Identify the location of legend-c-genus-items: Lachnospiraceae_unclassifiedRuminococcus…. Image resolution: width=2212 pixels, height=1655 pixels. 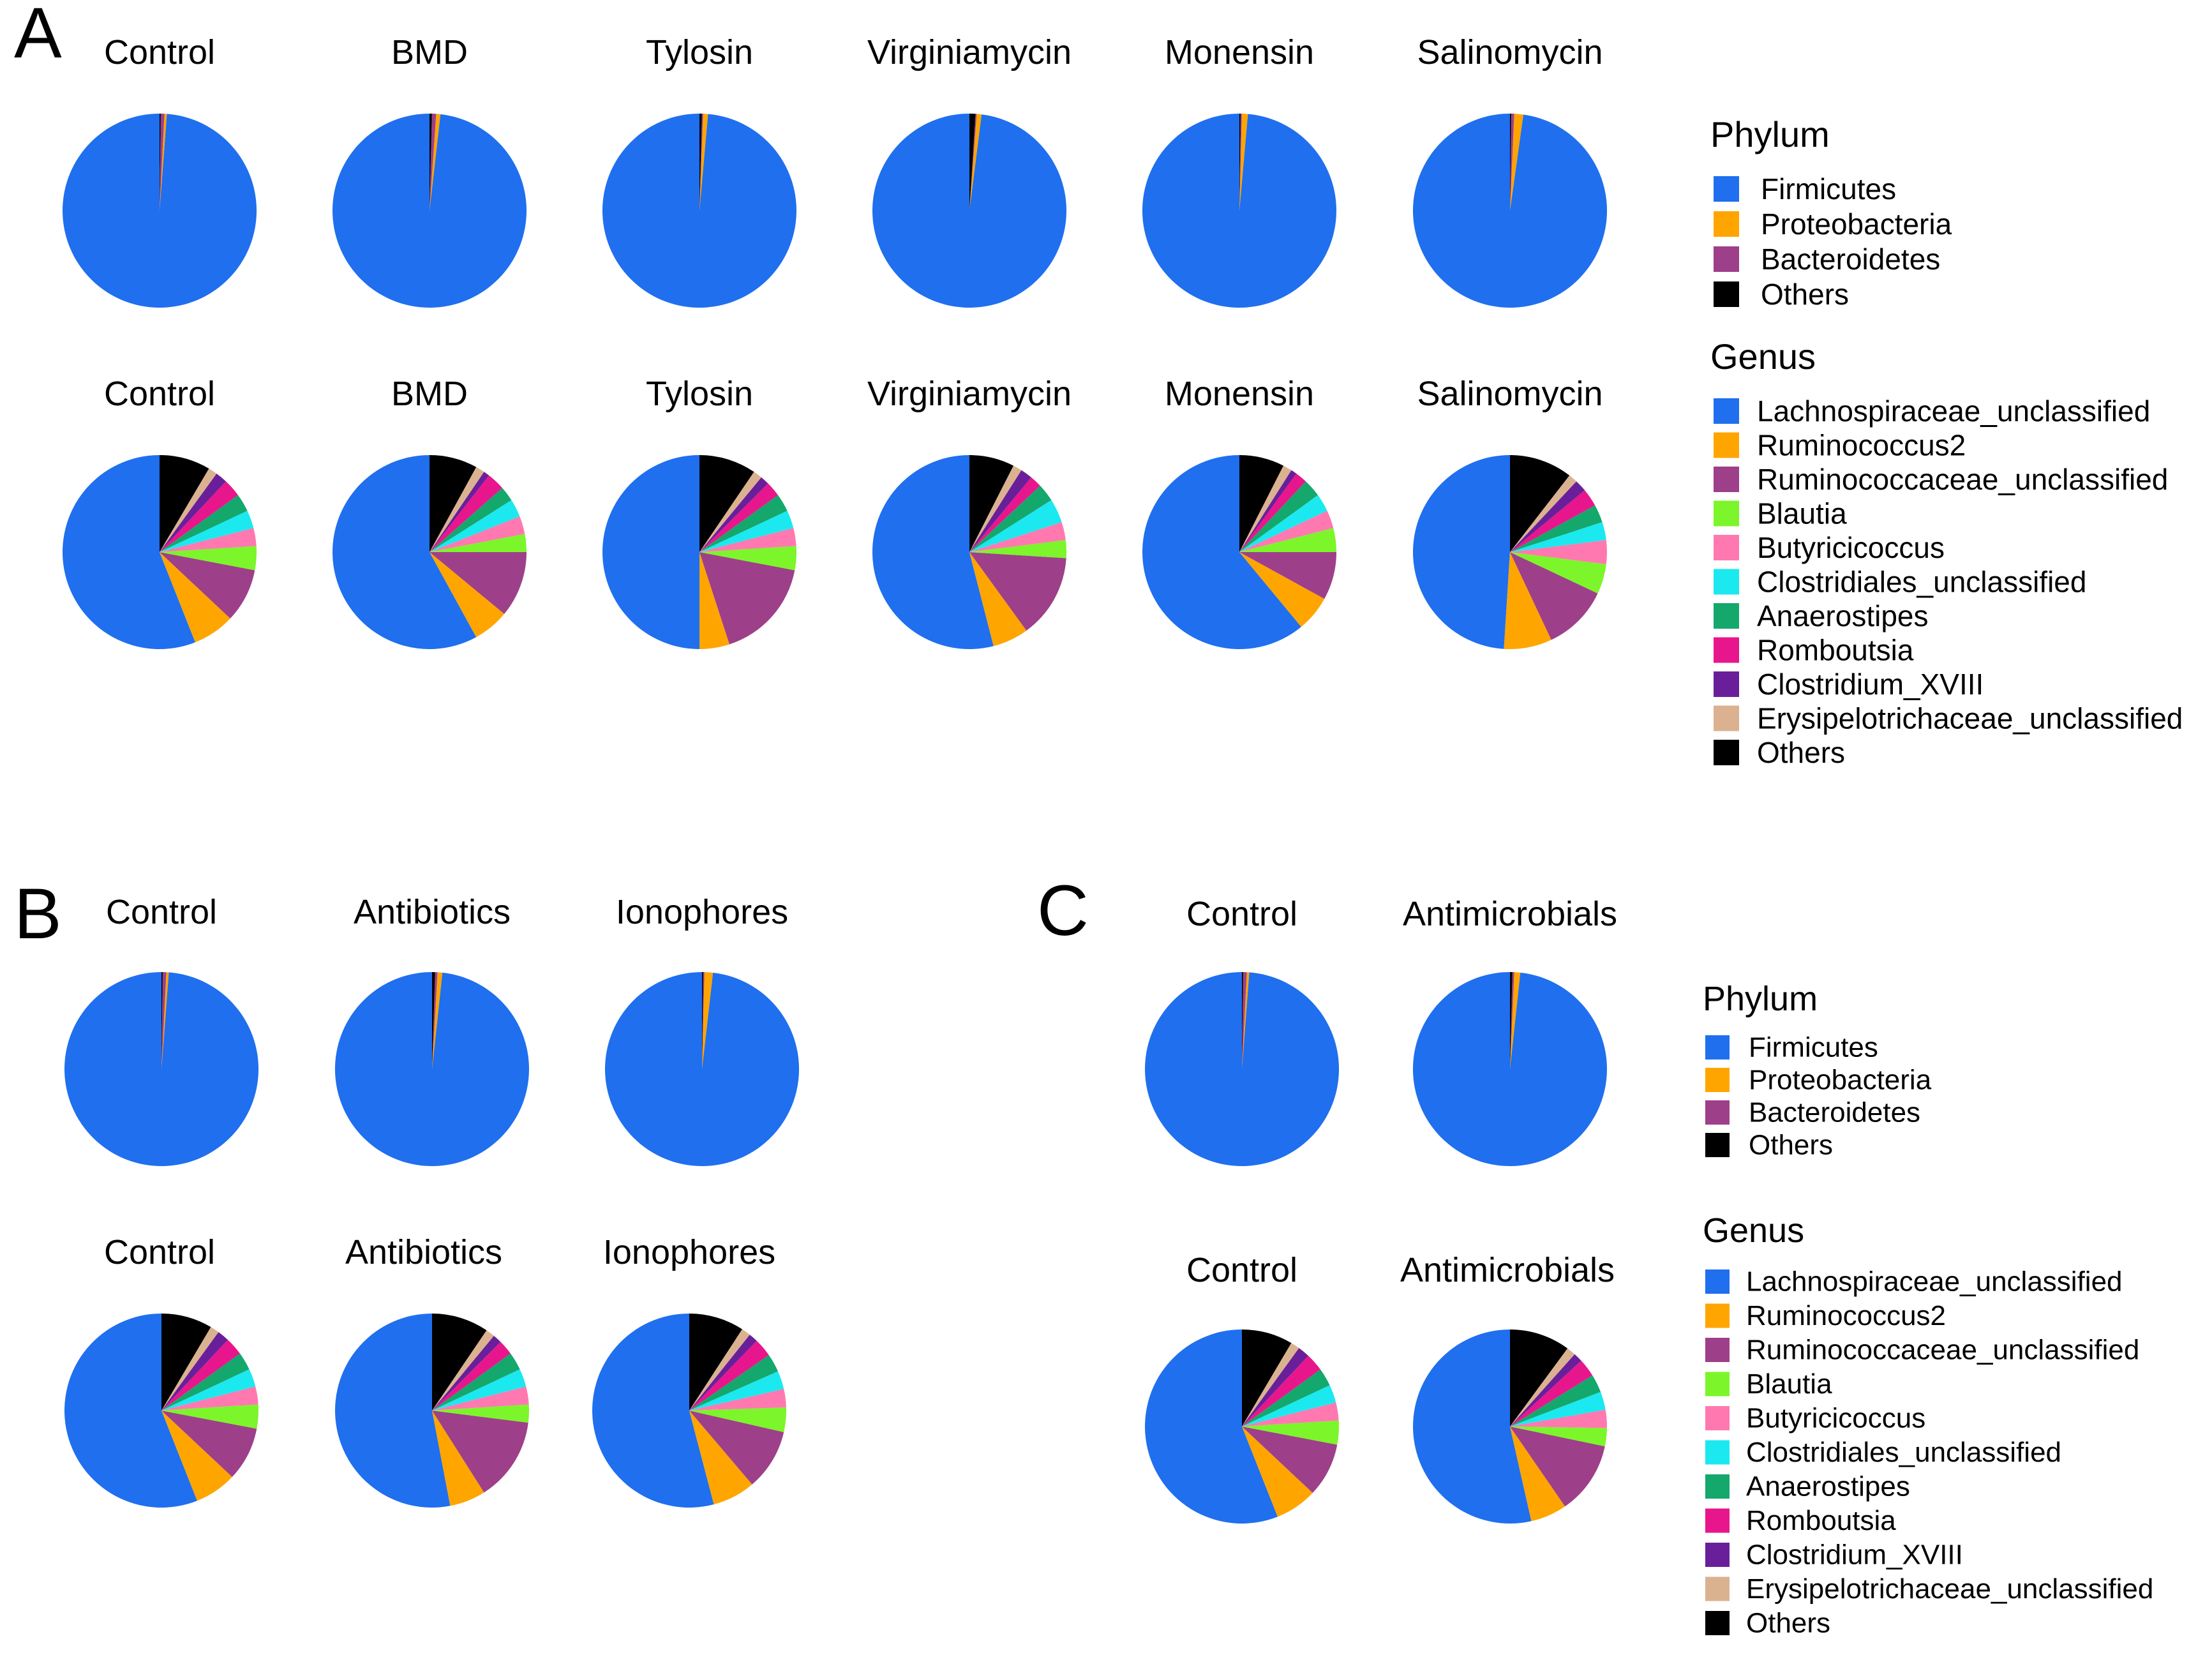
(1929, 1452).